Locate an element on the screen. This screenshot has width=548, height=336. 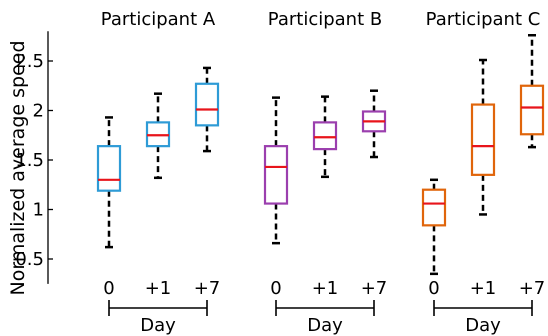
y-tick-label: 1 is located at coordinates (38, 210).